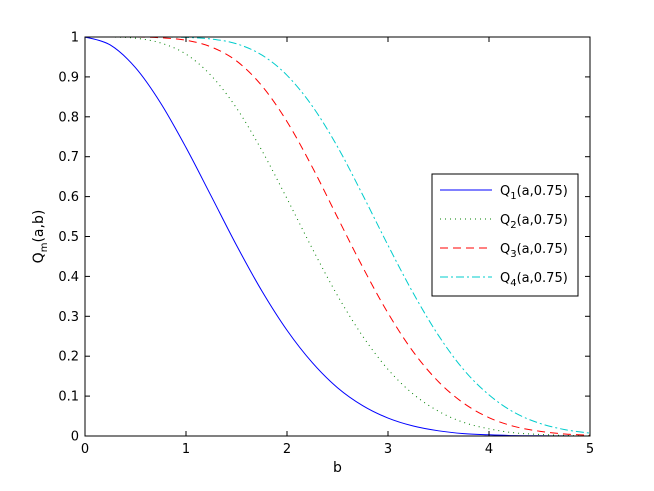 Image resolution: width=654 pixels, height=491 pixels. Describe the element at coordinates (39, 226) in the screenshot. I see `y-axis-label-rest: (a,b)` at that location.